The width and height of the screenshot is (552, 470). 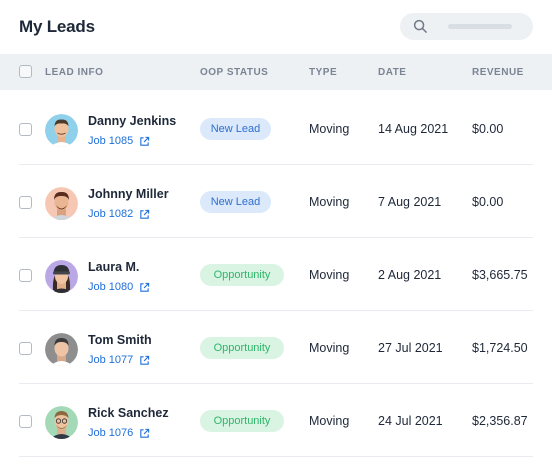 What do you see at coordinates (25, 71) in the screenshot?
I see `select-all-checkbox` at bounding box center [25, 71].